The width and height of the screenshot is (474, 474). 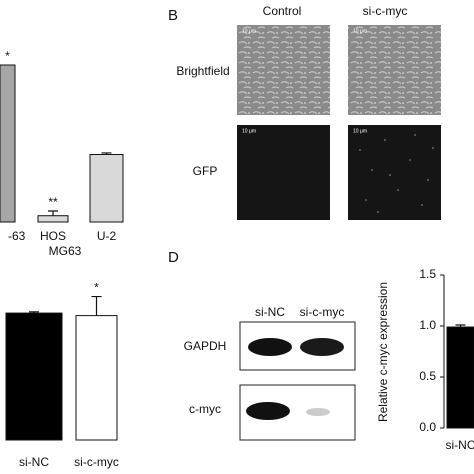 I want to click on blot-label: c-myc, so click(x=205, y=409).